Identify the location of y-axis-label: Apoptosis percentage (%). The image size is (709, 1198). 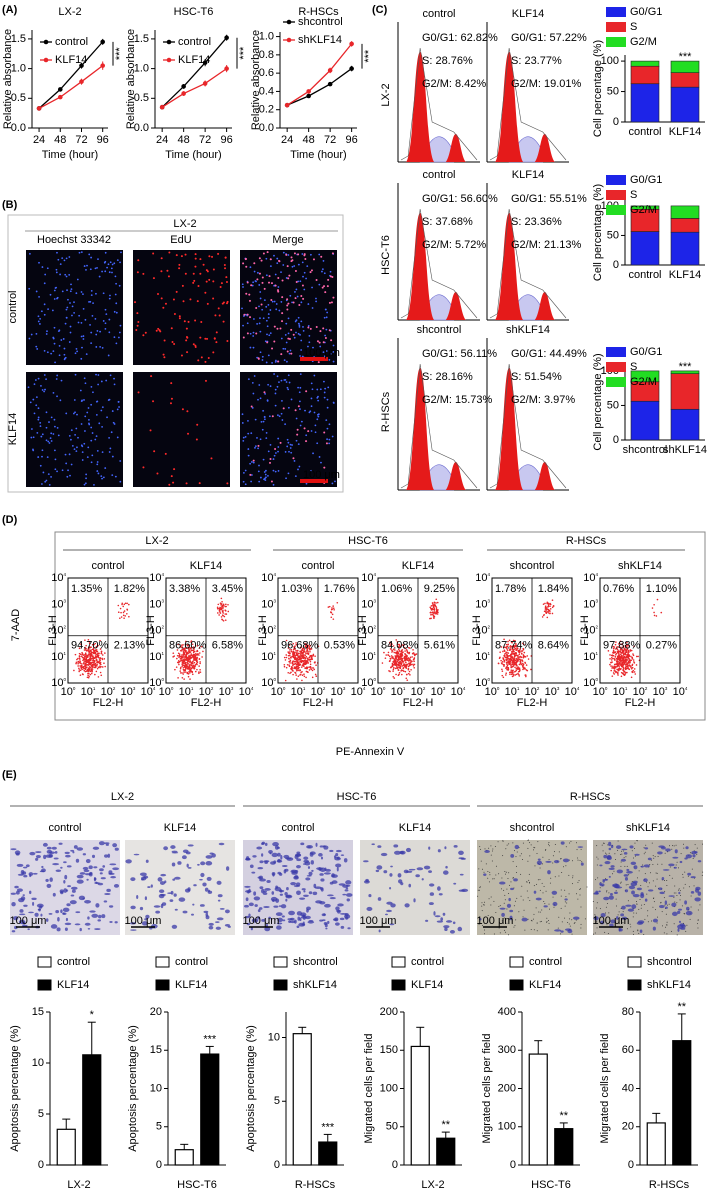
(133, 1088).